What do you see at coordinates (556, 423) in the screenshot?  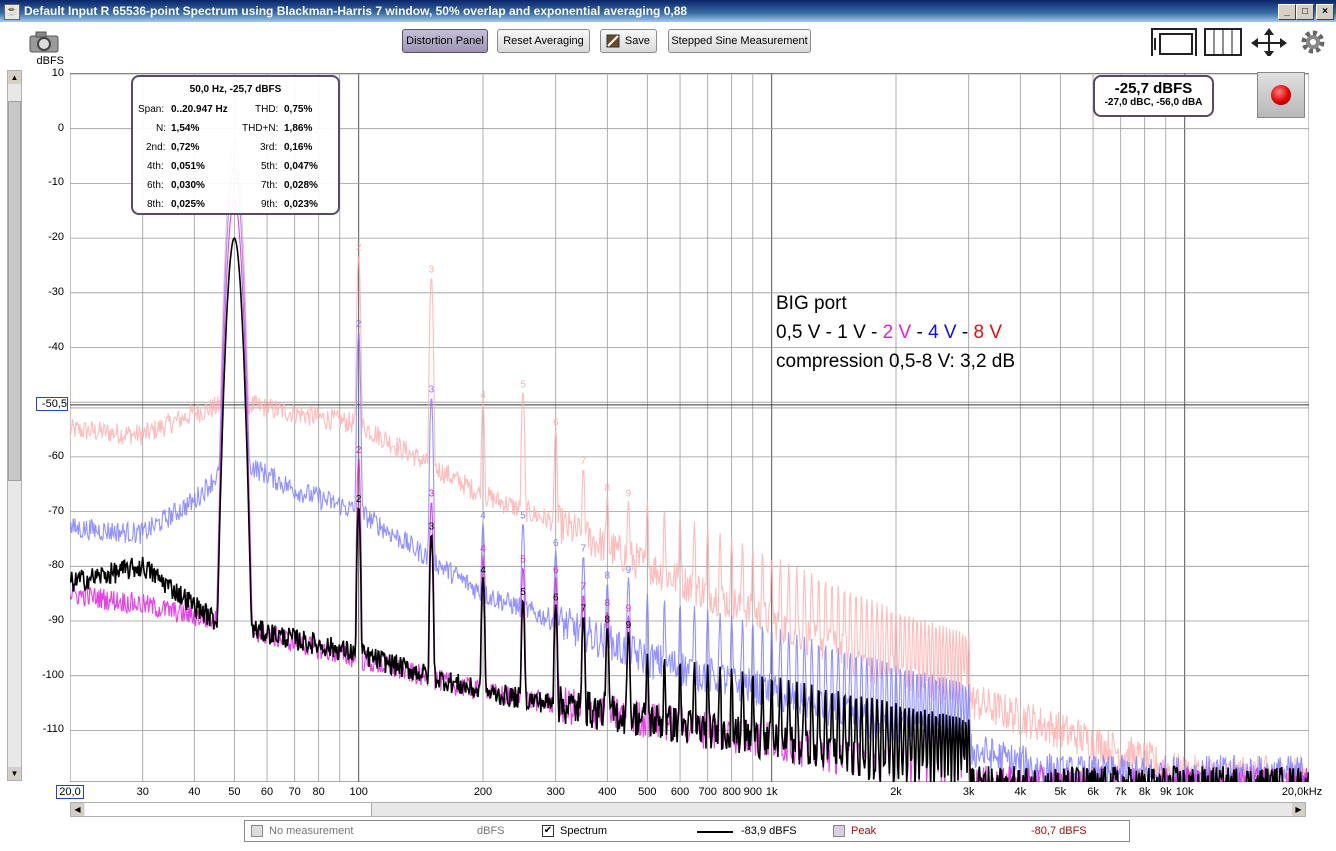 I see `harmonic-marker: 6` at bounding box center [556, 423].